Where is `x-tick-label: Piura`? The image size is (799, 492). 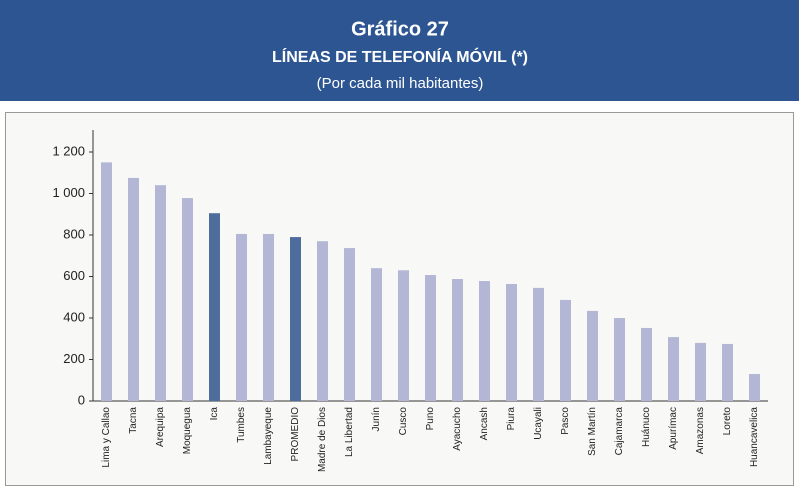
x-tick-label: Piura is located at coordinates (511, 419).